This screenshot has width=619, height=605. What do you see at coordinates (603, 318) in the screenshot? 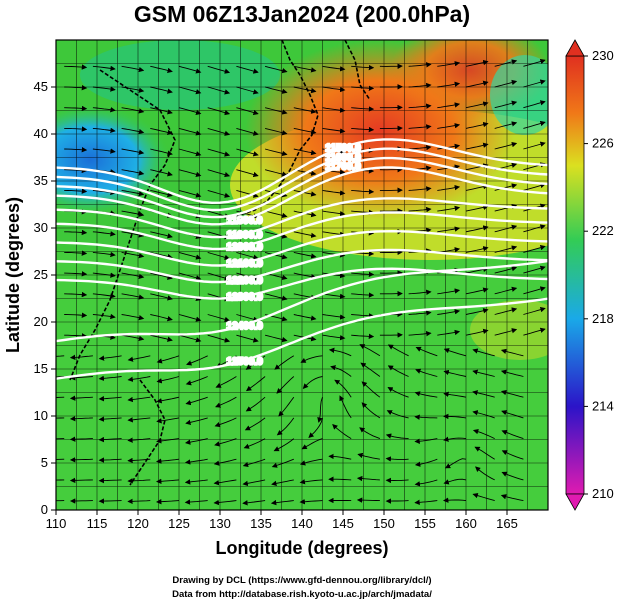
I see `colorbar-tick-label: 218` at bounding box center [603, 318].